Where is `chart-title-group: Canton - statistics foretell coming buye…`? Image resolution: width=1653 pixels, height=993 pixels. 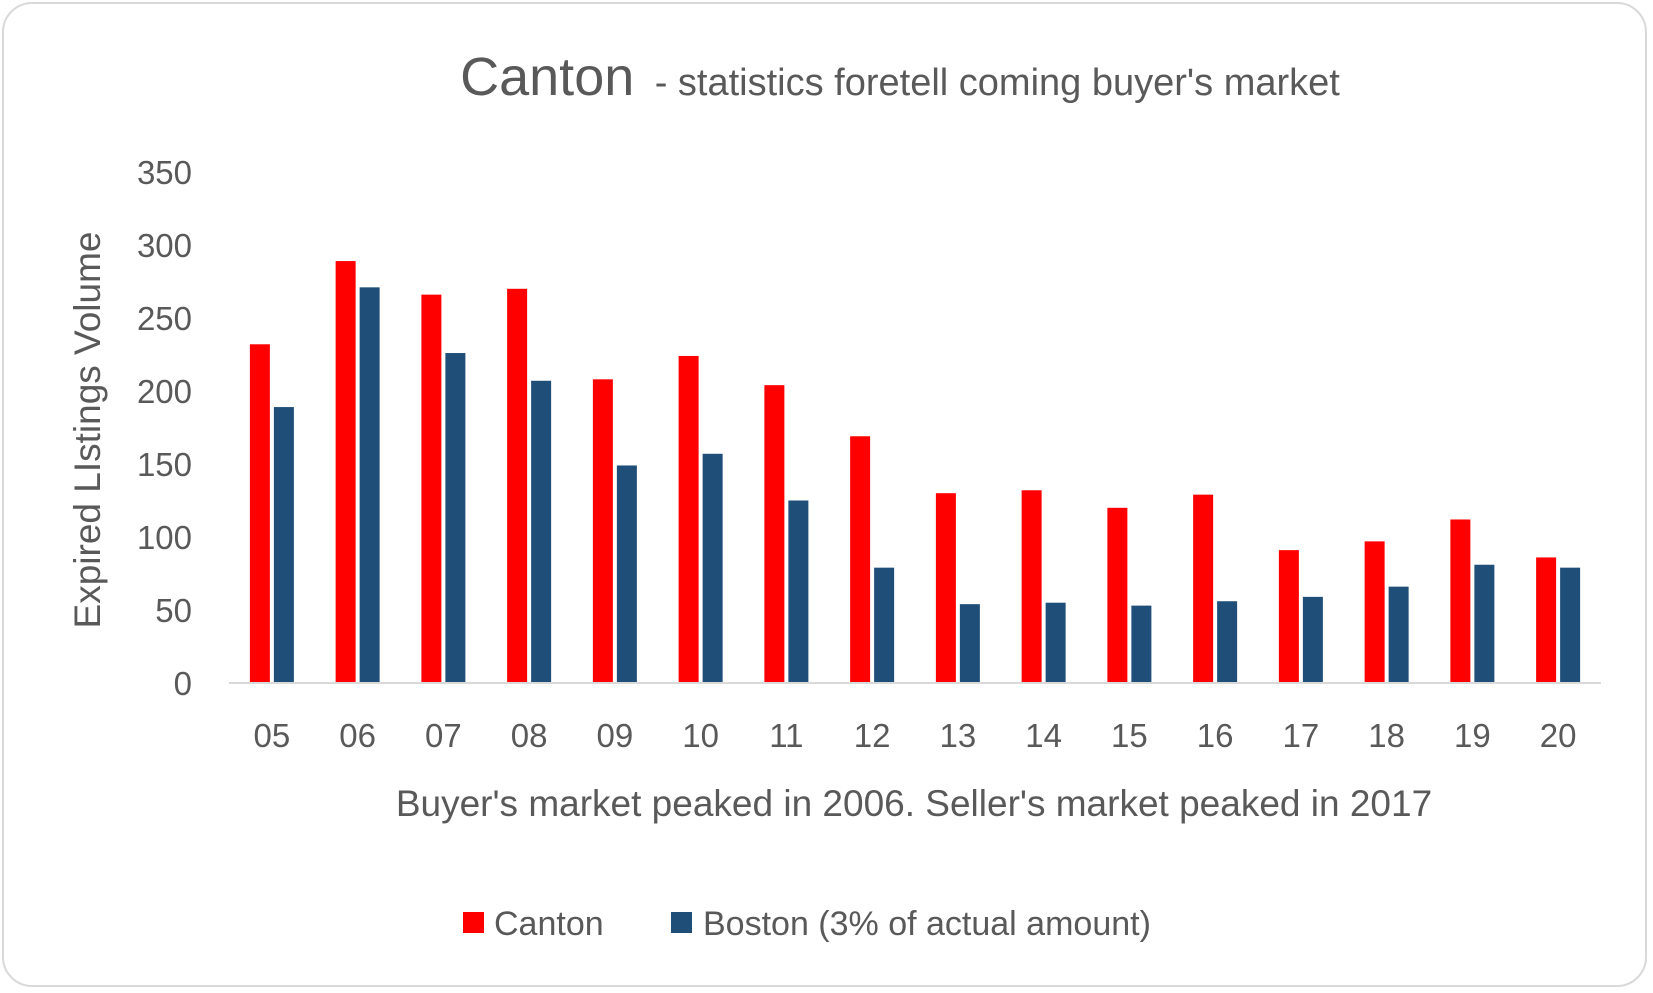 chart-title-group: Canton - statistics foretell coming buye… is located at coordinates (900, 77).